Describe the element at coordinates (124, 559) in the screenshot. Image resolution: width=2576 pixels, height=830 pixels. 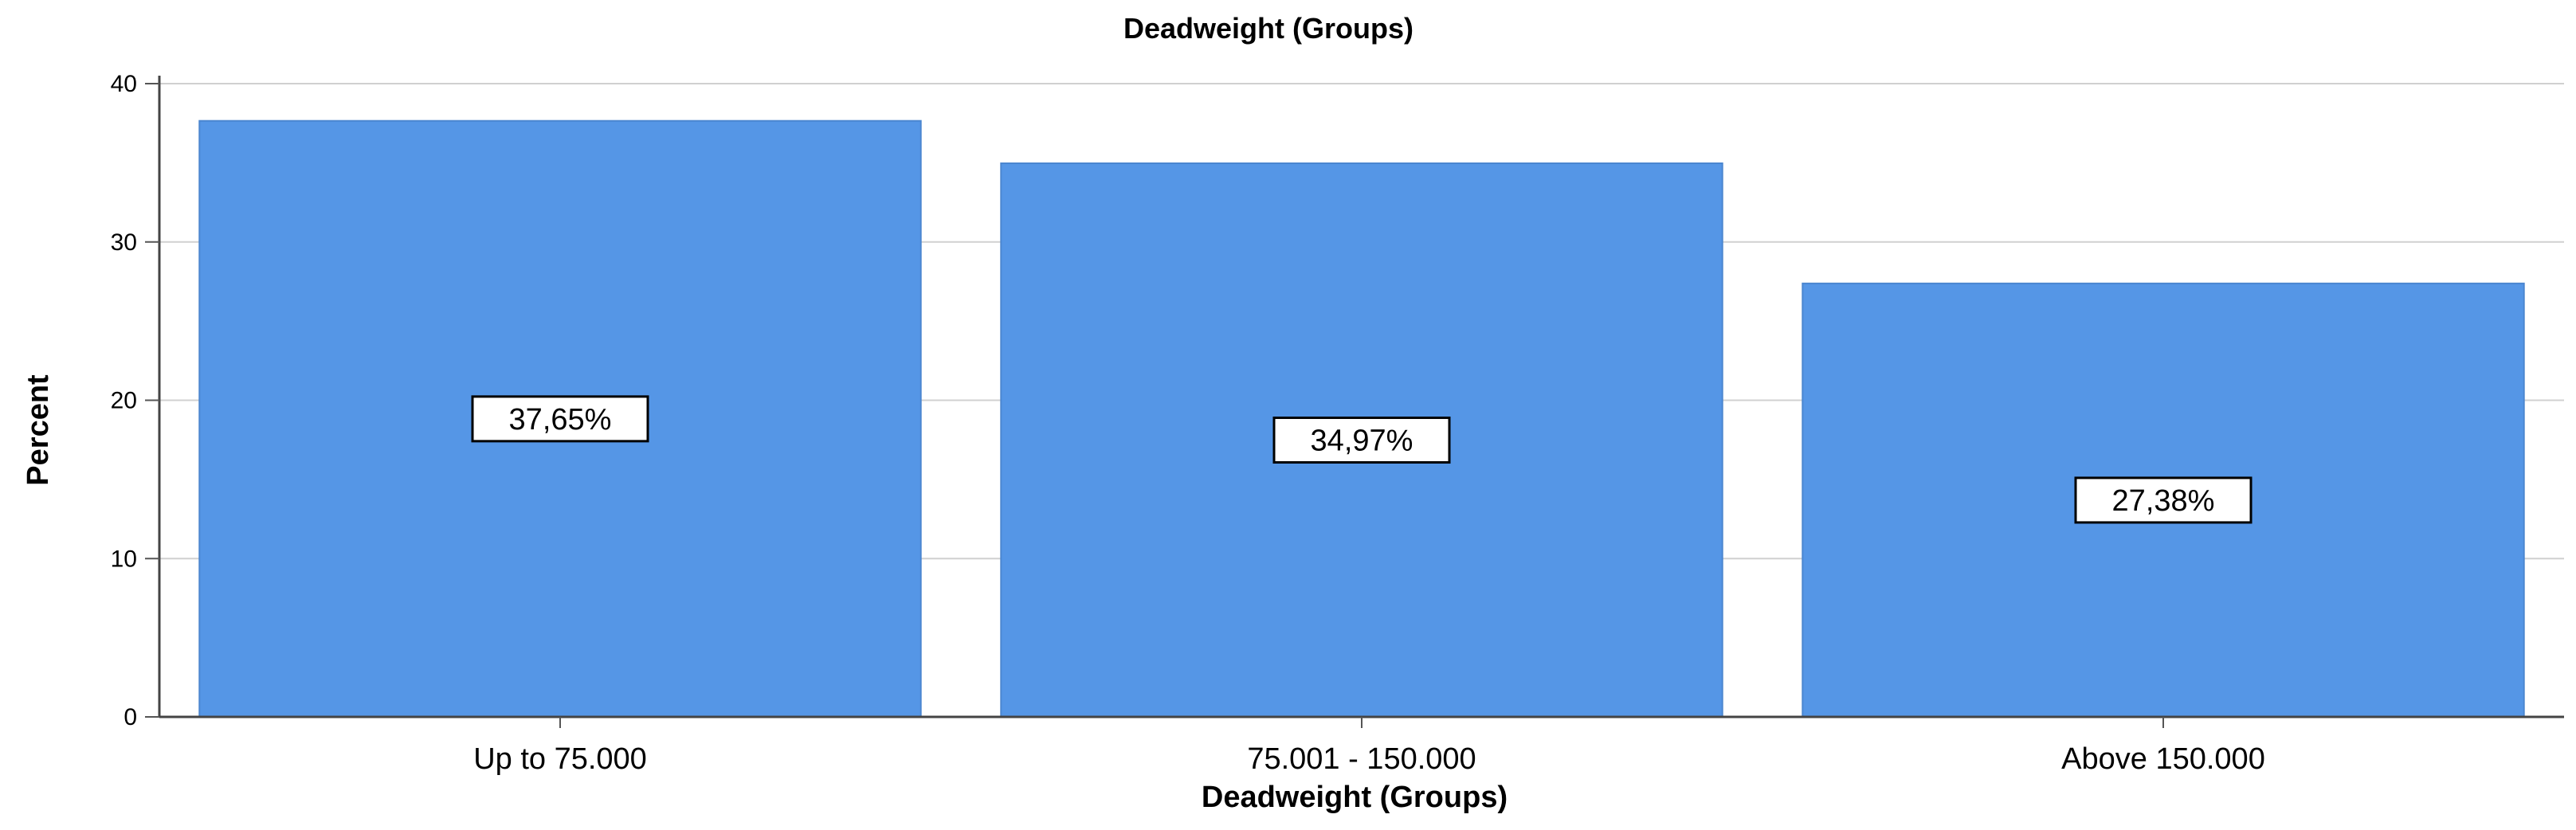
I see `y-tick-label: 10` at that location.